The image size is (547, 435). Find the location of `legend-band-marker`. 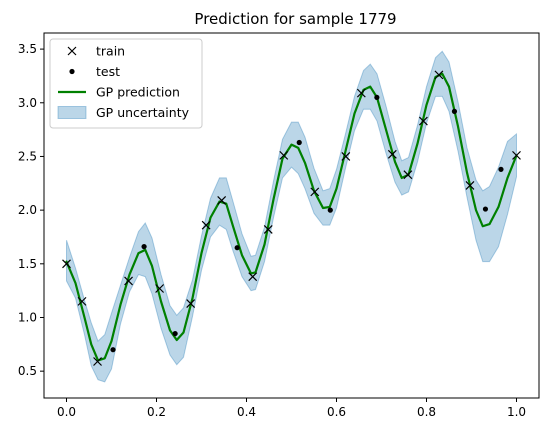

legend-band-marker is located at coordinates (72, 112).